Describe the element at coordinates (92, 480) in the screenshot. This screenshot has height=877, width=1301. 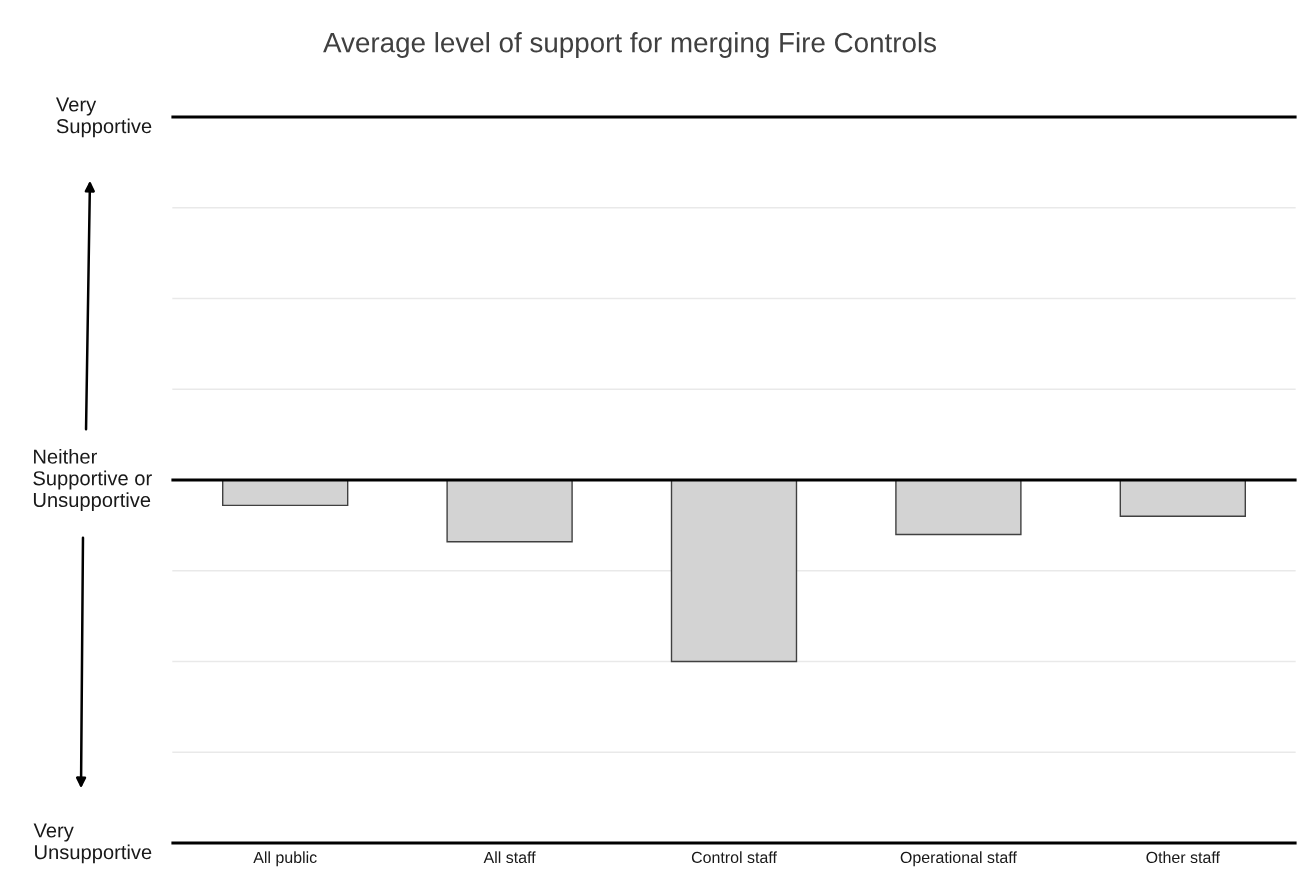
I see `ref-line-label: Neither Supportive or Unsupportive` at that location.